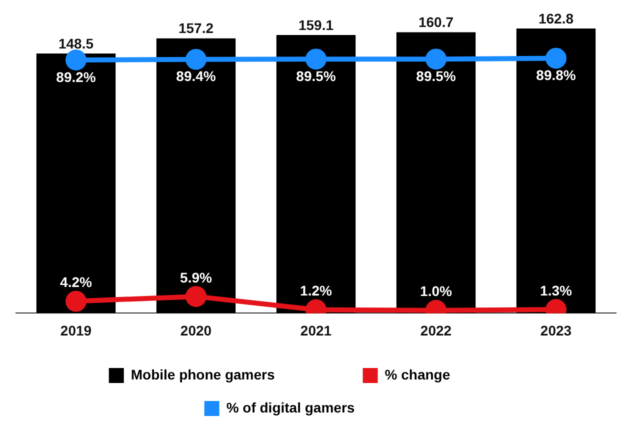 This screenshot has height=426, width=629. I want to click on data-label: 159.1, so click(316, 24).